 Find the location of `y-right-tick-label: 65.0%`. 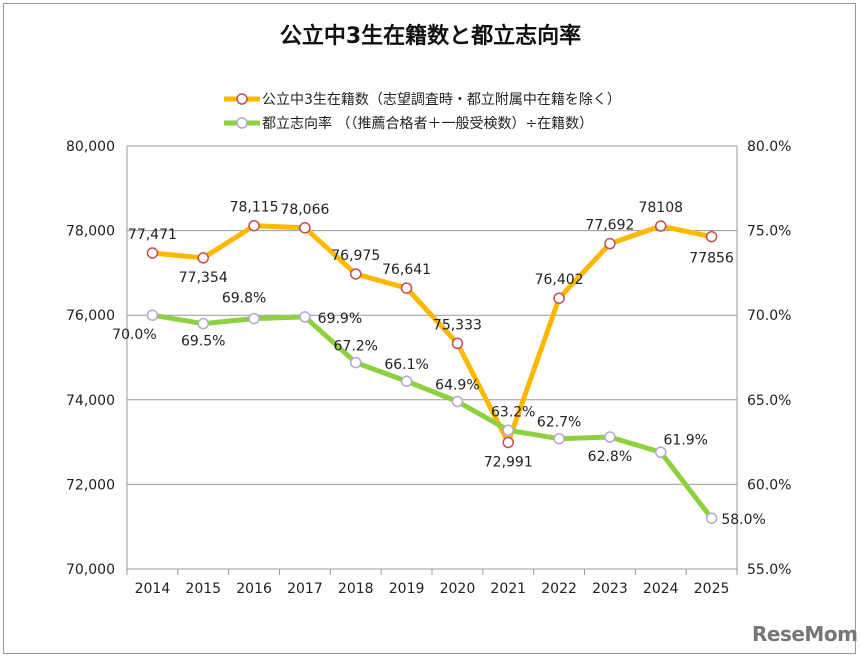

y-right-tick-label: 65.0% is located at coordinates (769, 401).